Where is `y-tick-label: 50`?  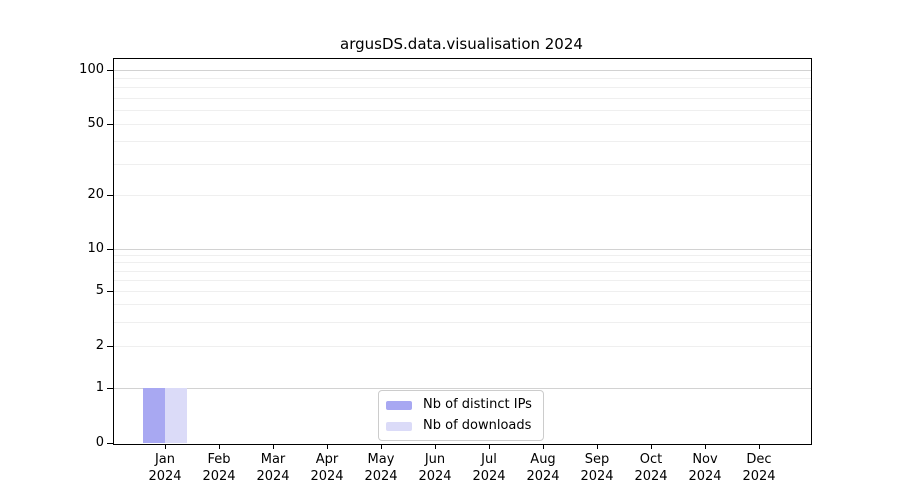
y-tick-label: 50 is located at coordinates (95, 123).